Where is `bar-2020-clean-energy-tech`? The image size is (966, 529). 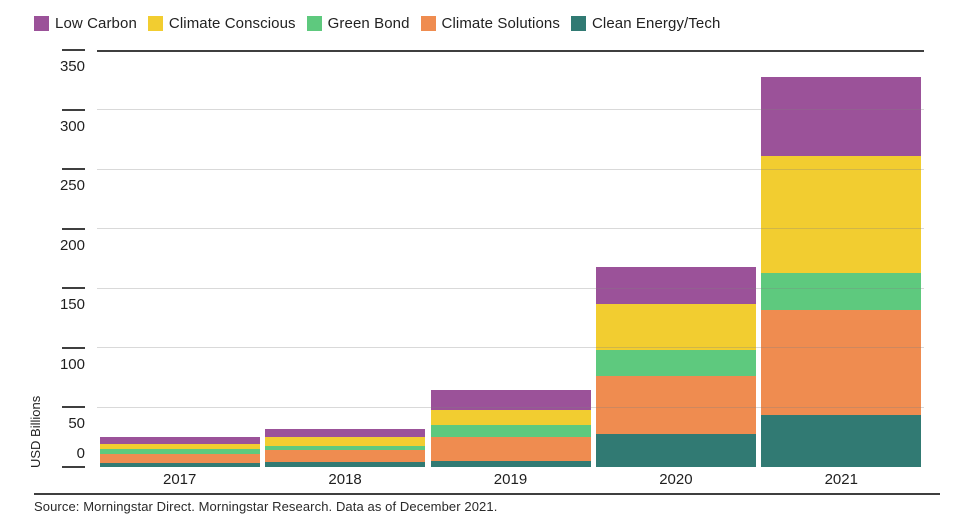
bar-2020-clean-energy-tech is located at coordinates (675, 450).